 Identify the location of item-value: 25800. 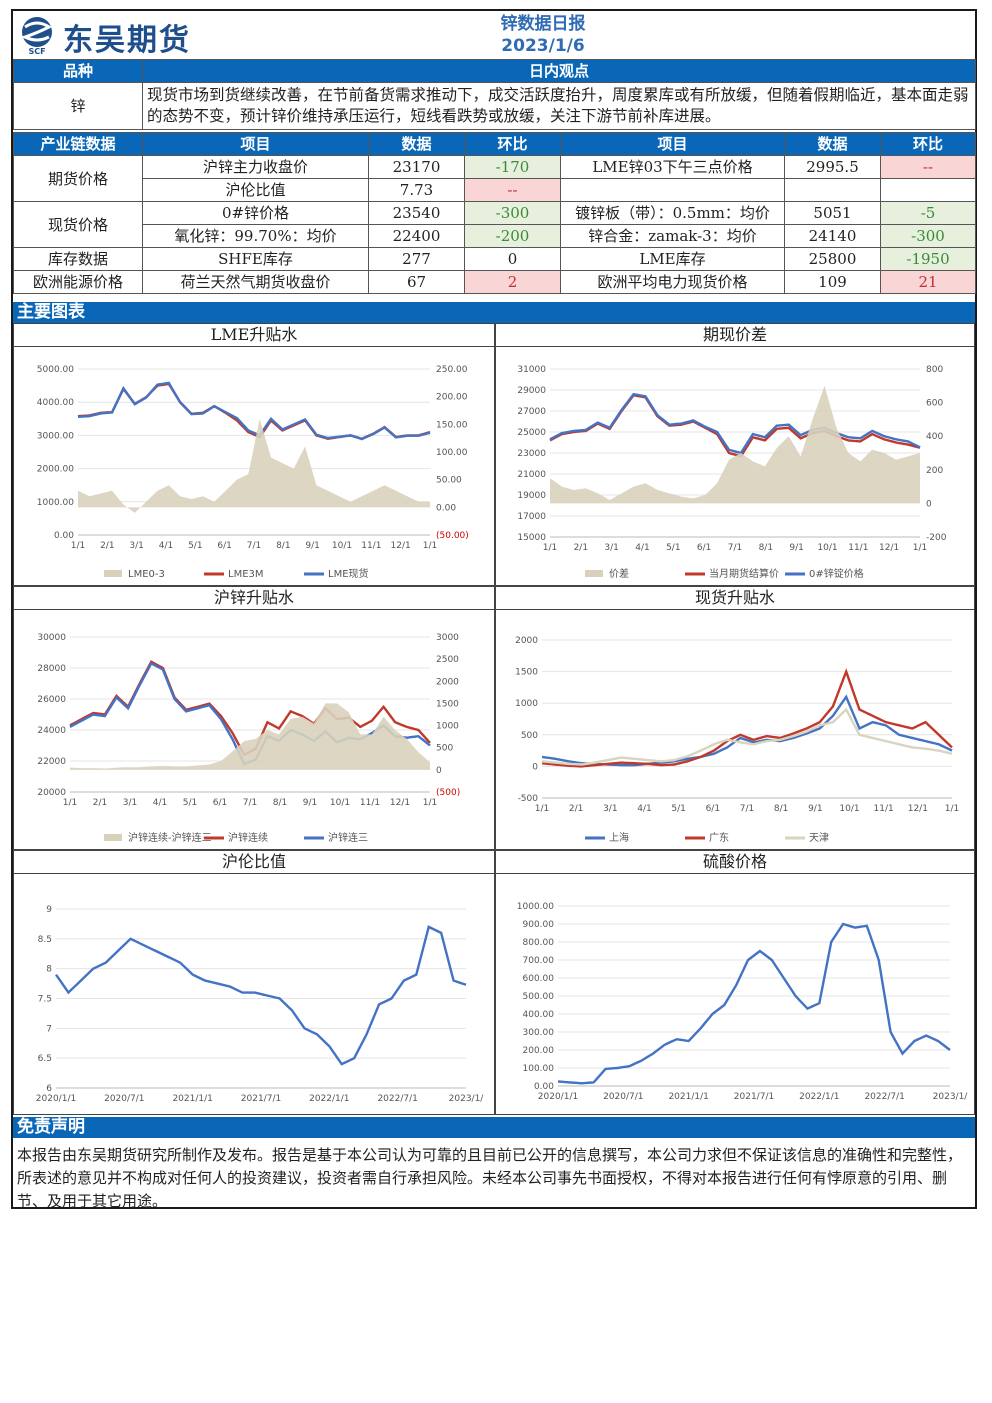
(832, 259).